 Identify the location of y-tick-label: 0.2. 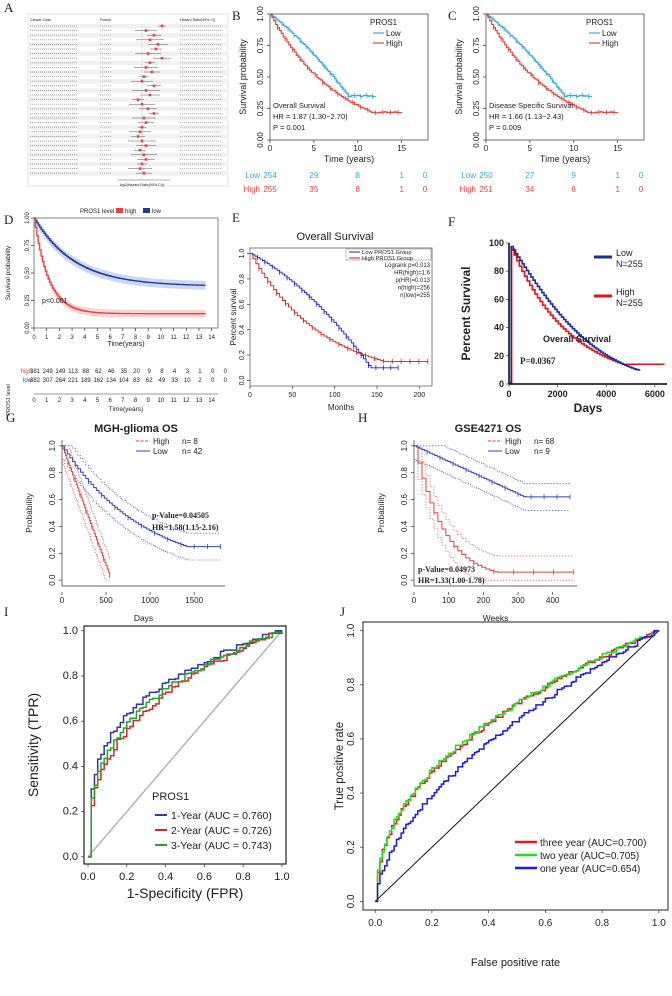
(404, 553).